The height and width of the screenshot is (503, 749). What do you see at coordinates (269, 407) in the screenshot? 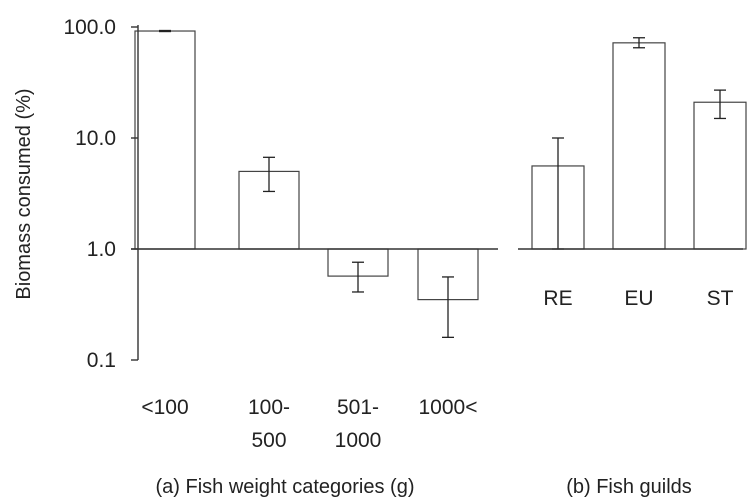
I see `a-category-label-1: 100-` at bounding box center [269, 407].